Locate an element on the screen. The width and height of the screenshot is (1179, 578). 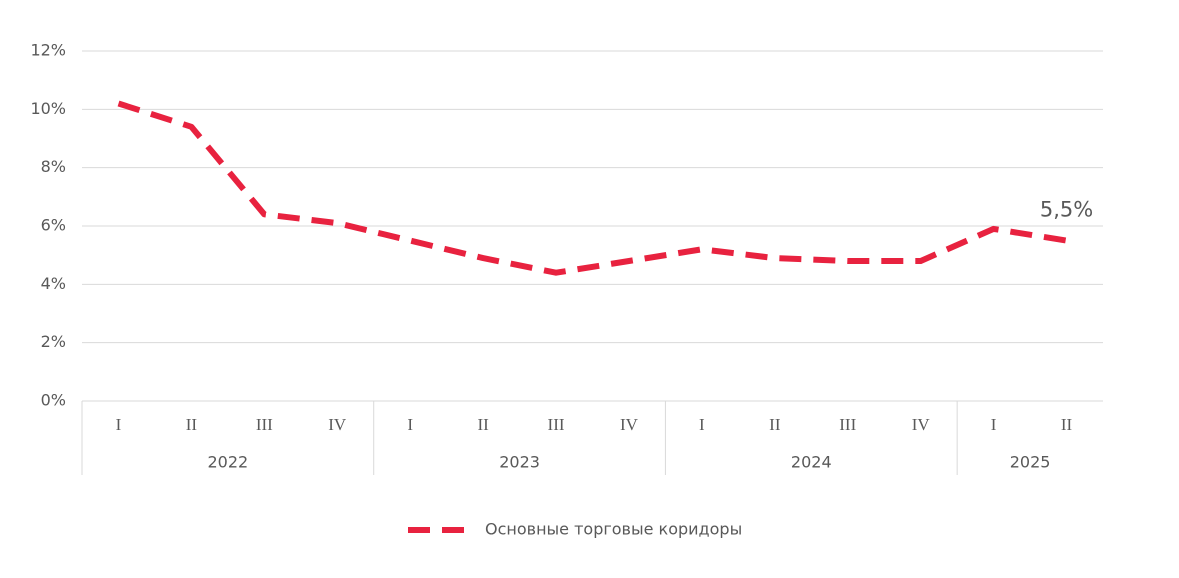
y-tick-label: 2% is located at coordinates (53, 341).